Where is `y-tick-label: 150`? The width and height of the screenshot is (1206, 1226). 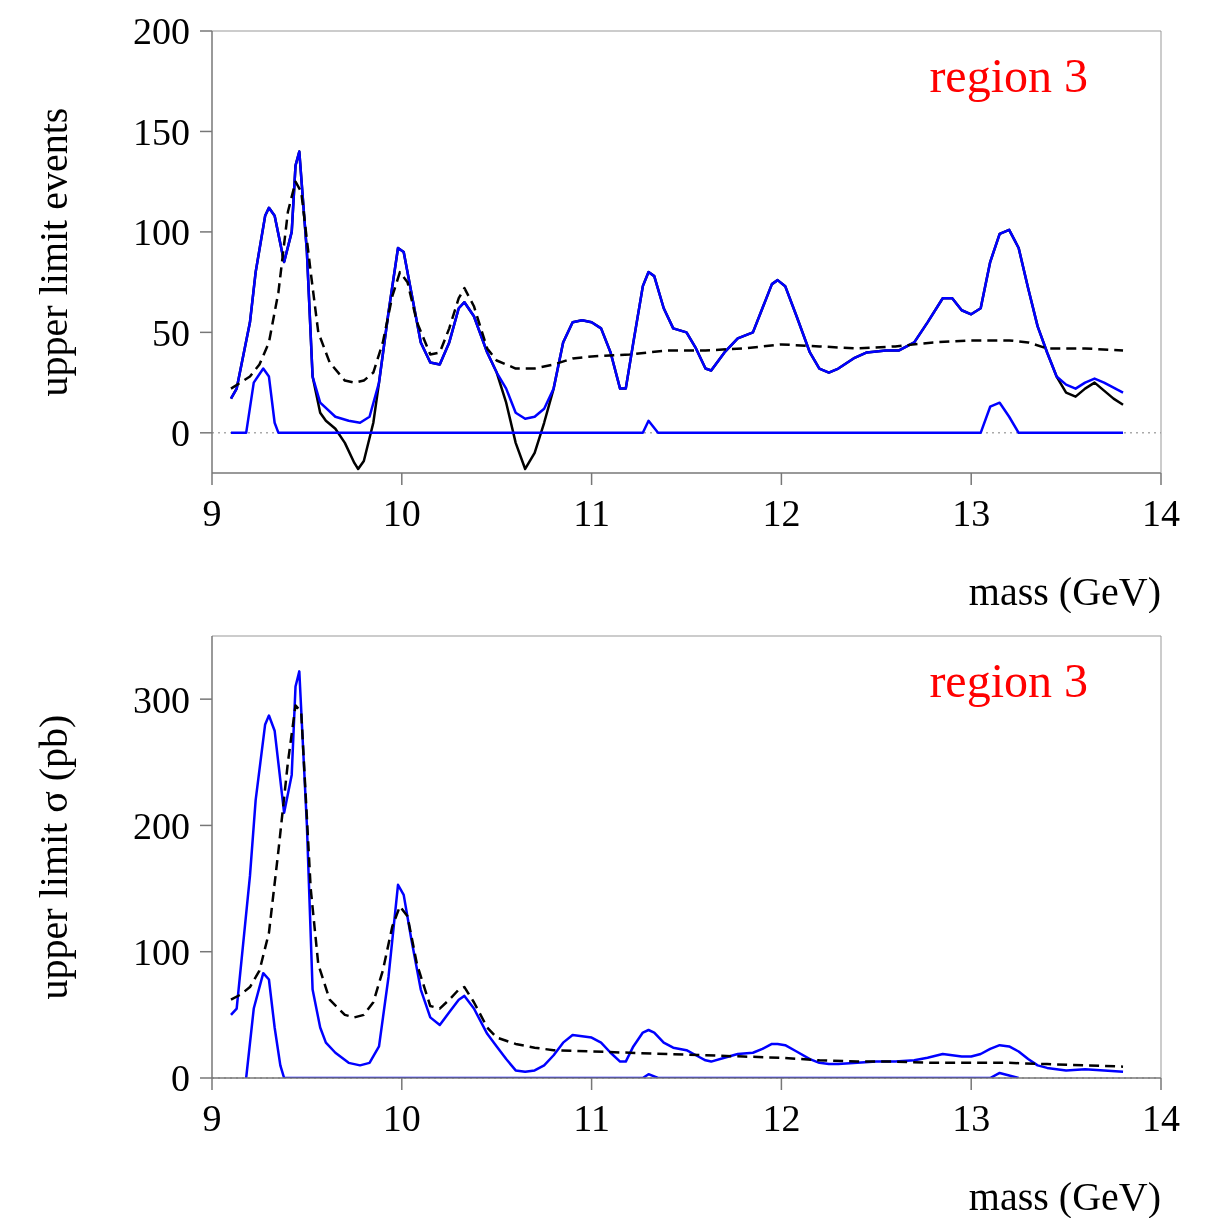 y-tick-label: 150 is located at coordinates (161, 131).